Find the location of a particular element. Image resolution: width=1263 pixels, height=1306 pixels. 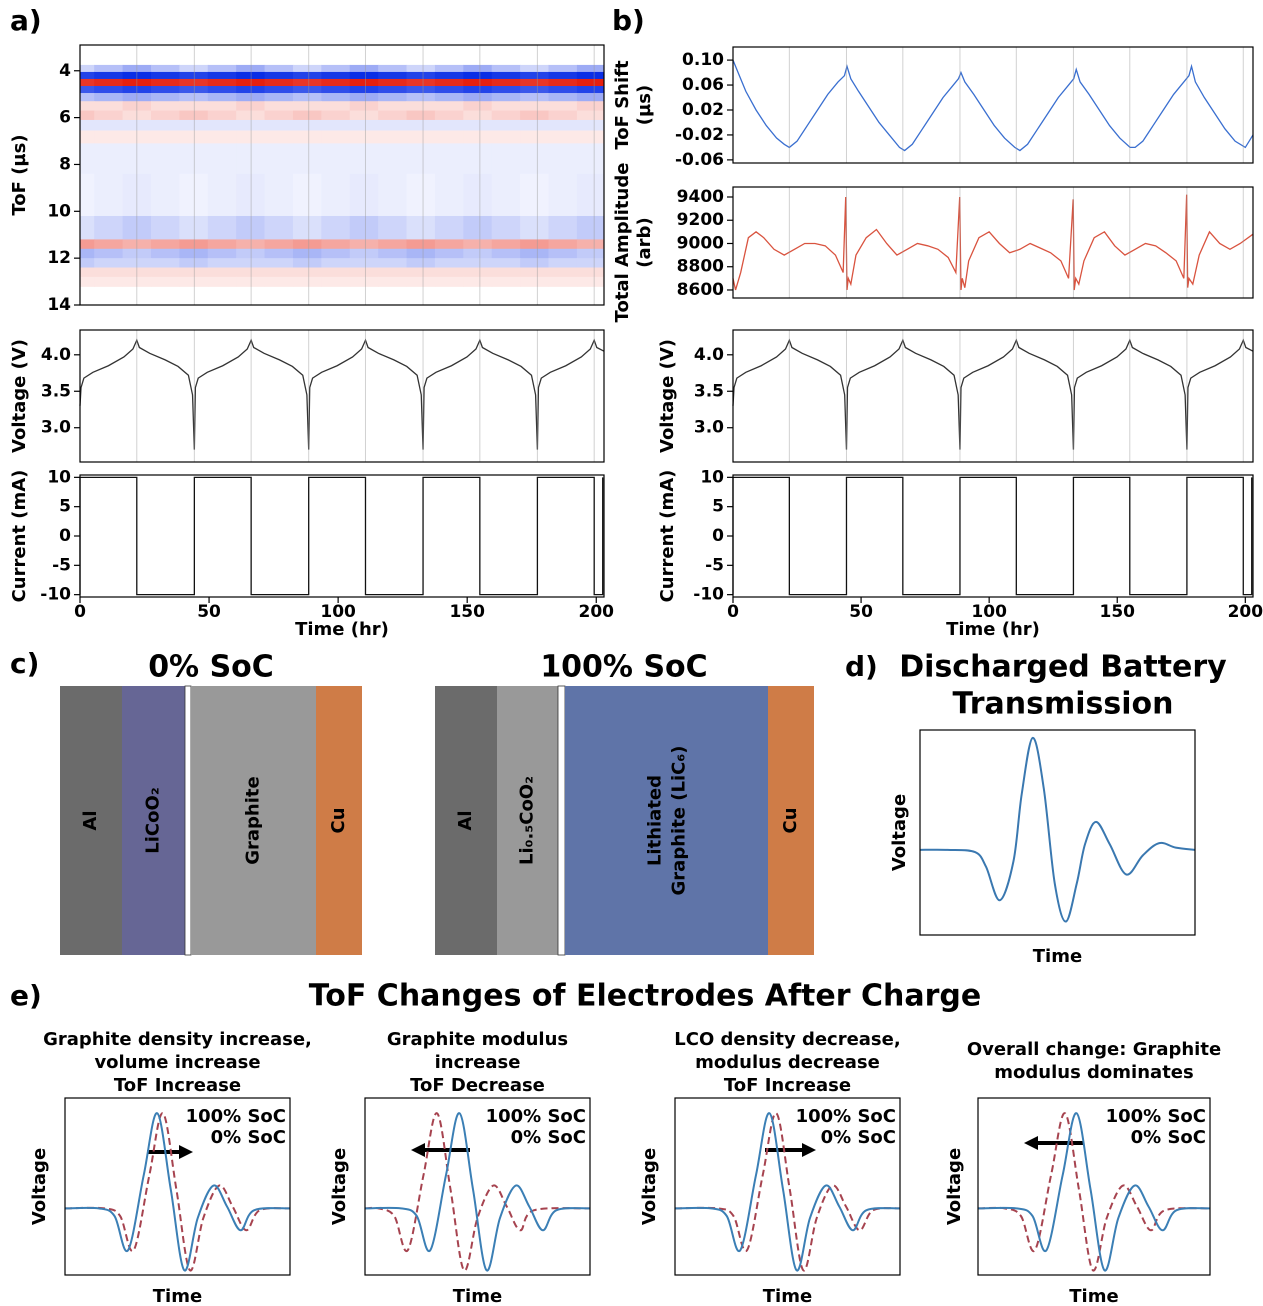

y-tick-label: 0 is located at coordinates (718, 536).